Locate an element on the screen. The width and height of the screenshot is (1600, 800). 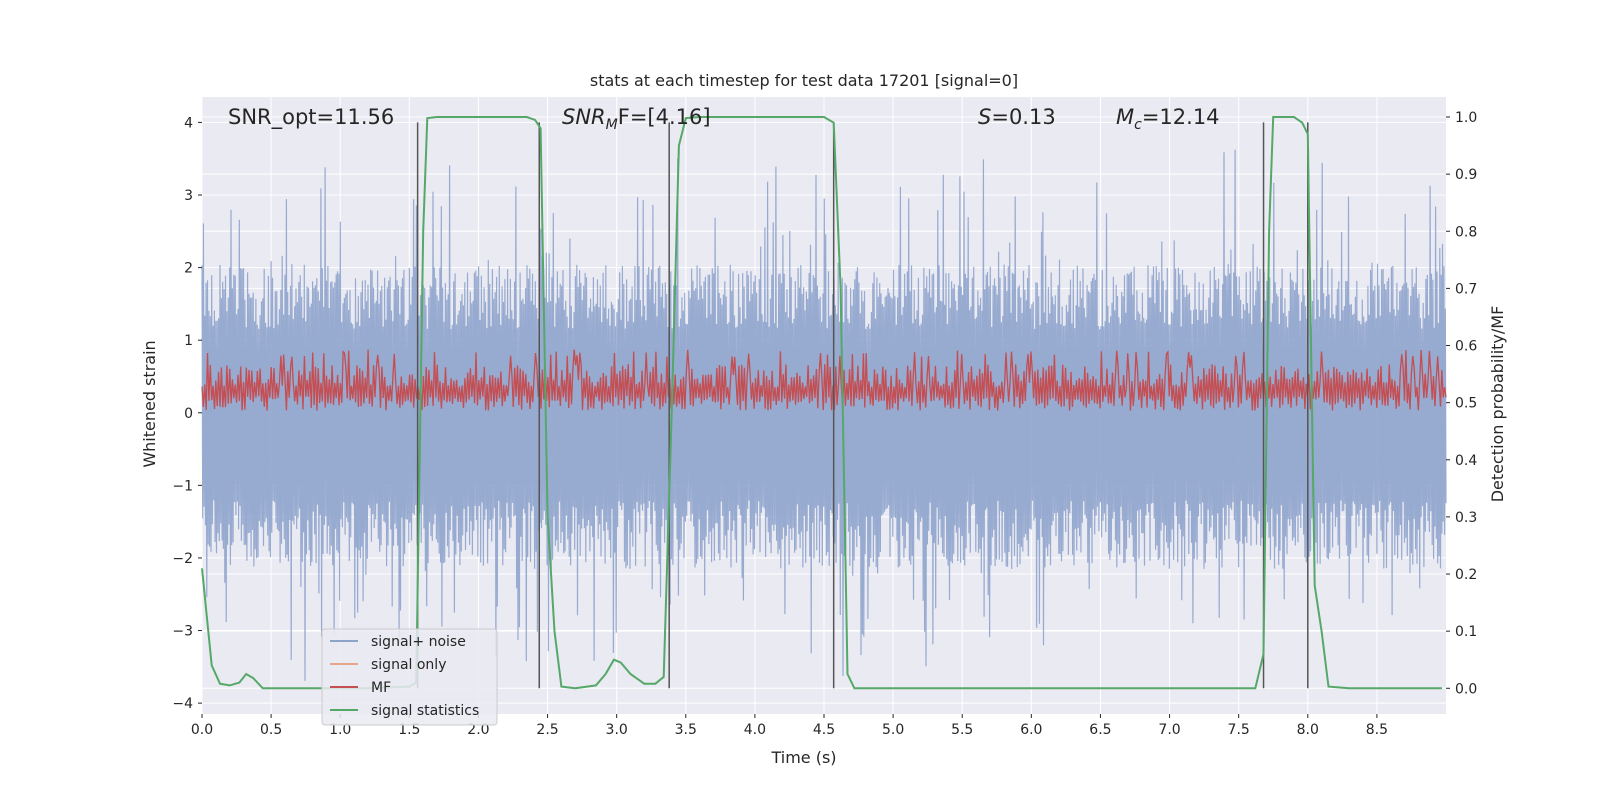
x-tick-label: 2.5 is located at coordinates (547, 730).